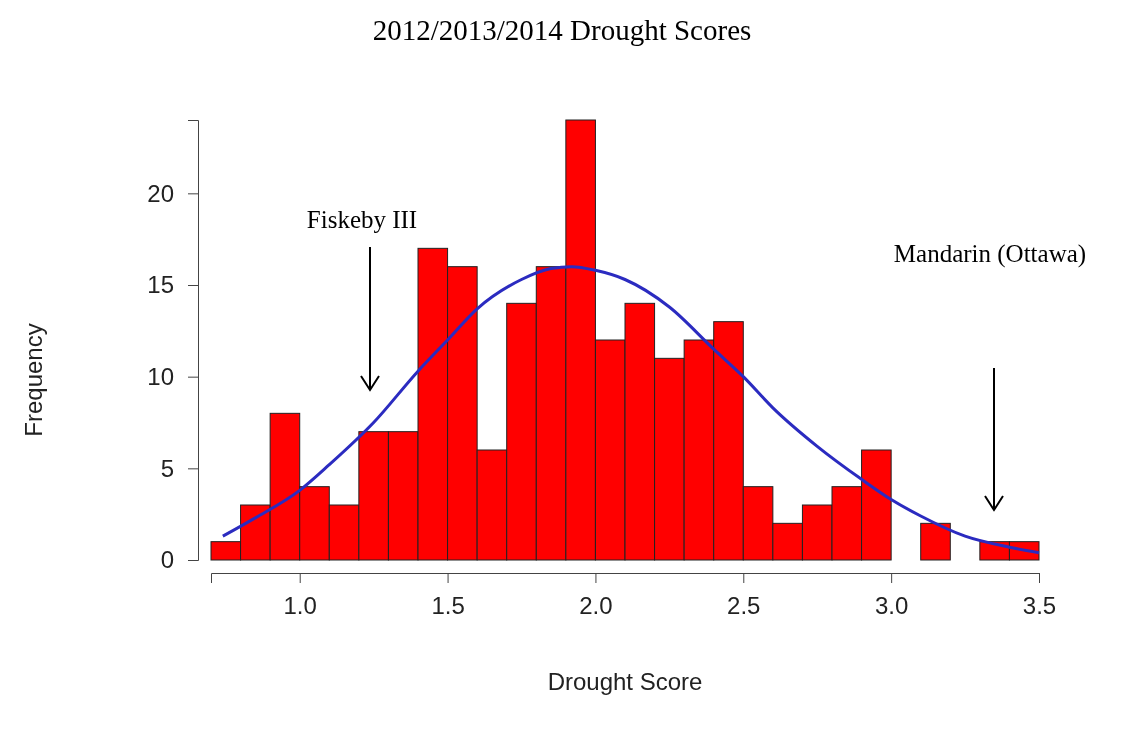 The width and height of the screenshot is (1124, 755). Describe the element at coordinates (33, 380) in the screenshot. I see `y-axis-title: Frequency` at that location.